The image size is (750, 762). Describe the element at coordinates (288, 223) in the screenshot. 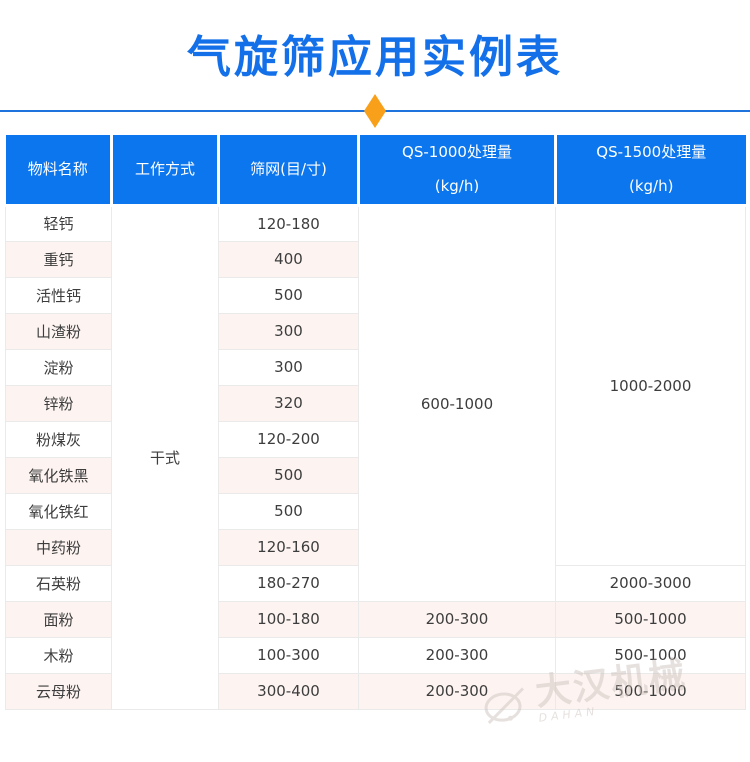

I see `mesh-cell: 120-180` at that location.